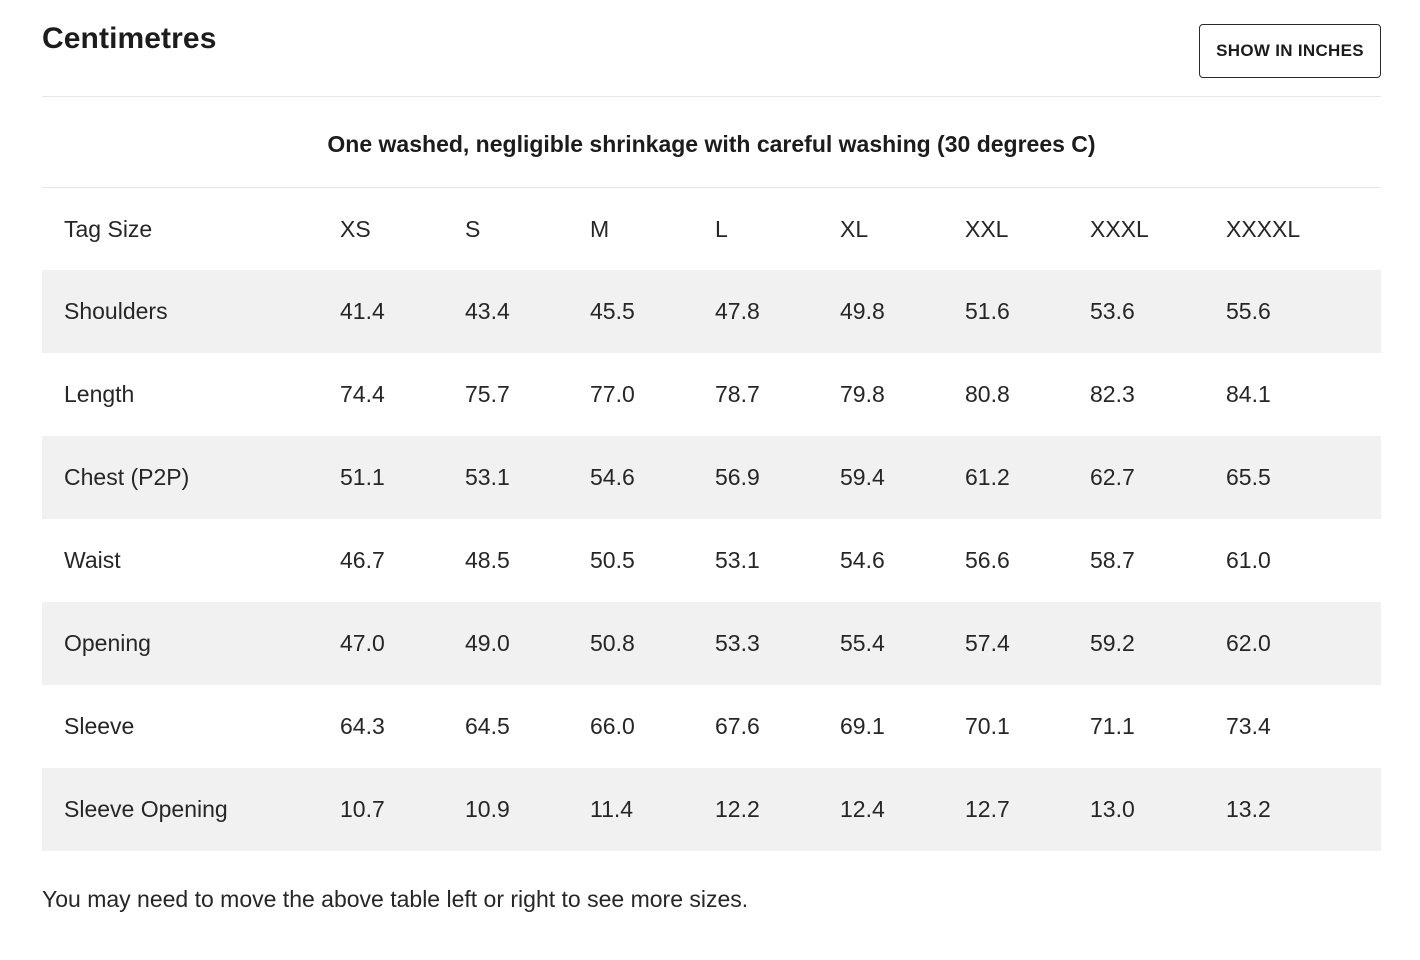 This screenshot has width=1420, height=960. What do you see at coordinates (612, 394) in the screenshot?
I see `table-cell: 77.0` at bounding box center [612, 394].